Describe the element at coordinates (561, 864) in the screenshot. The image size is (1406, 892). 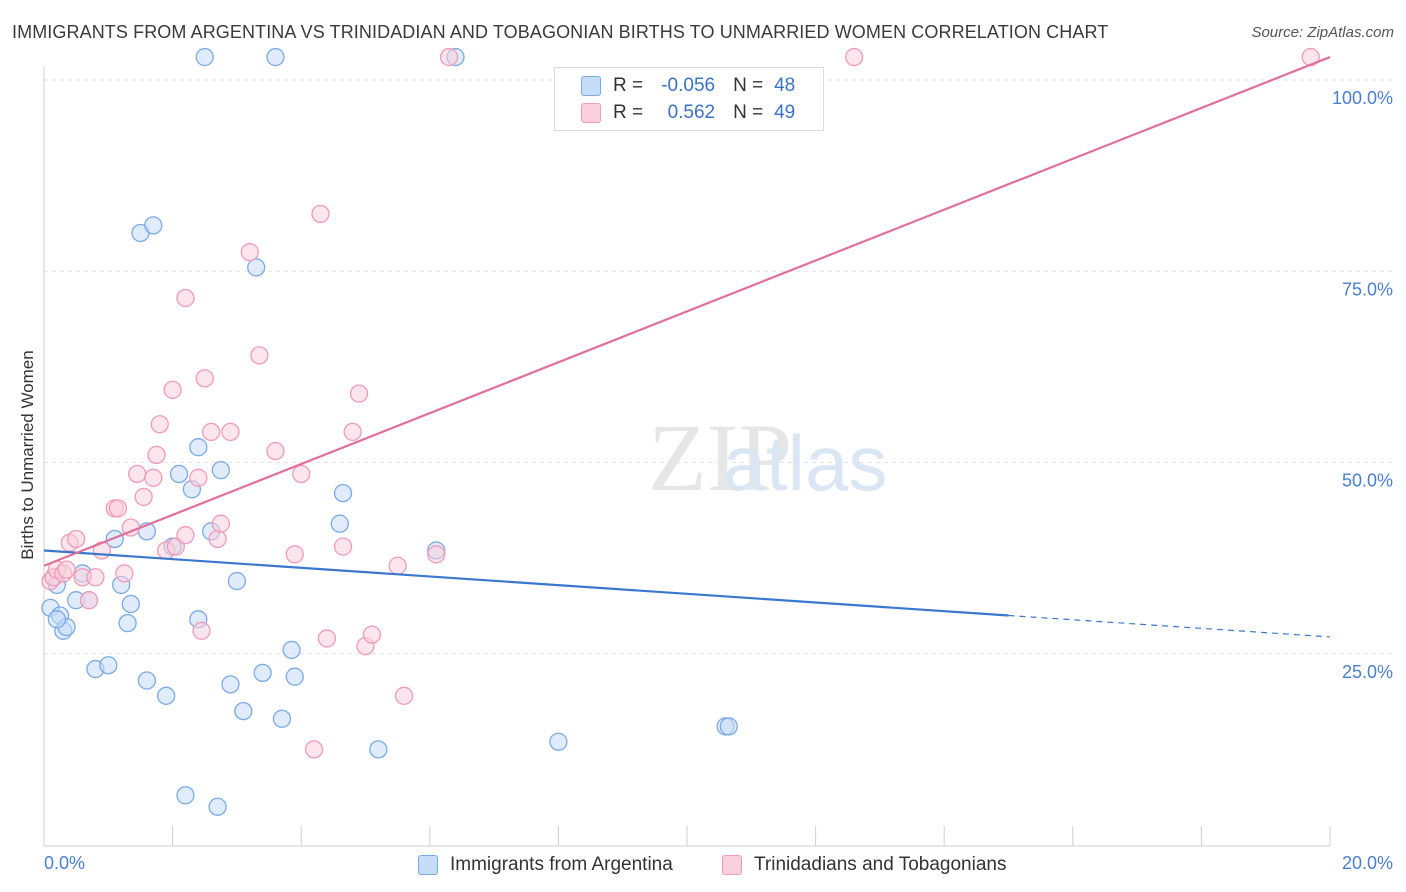
I see `legend-label-argentina: Immigrants from Argentina` at that location.